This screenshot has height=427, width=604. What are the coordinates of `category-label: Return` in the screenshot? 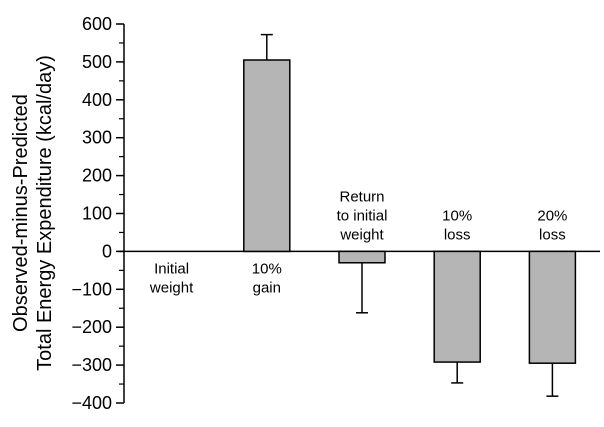 It's located at (361, 196).